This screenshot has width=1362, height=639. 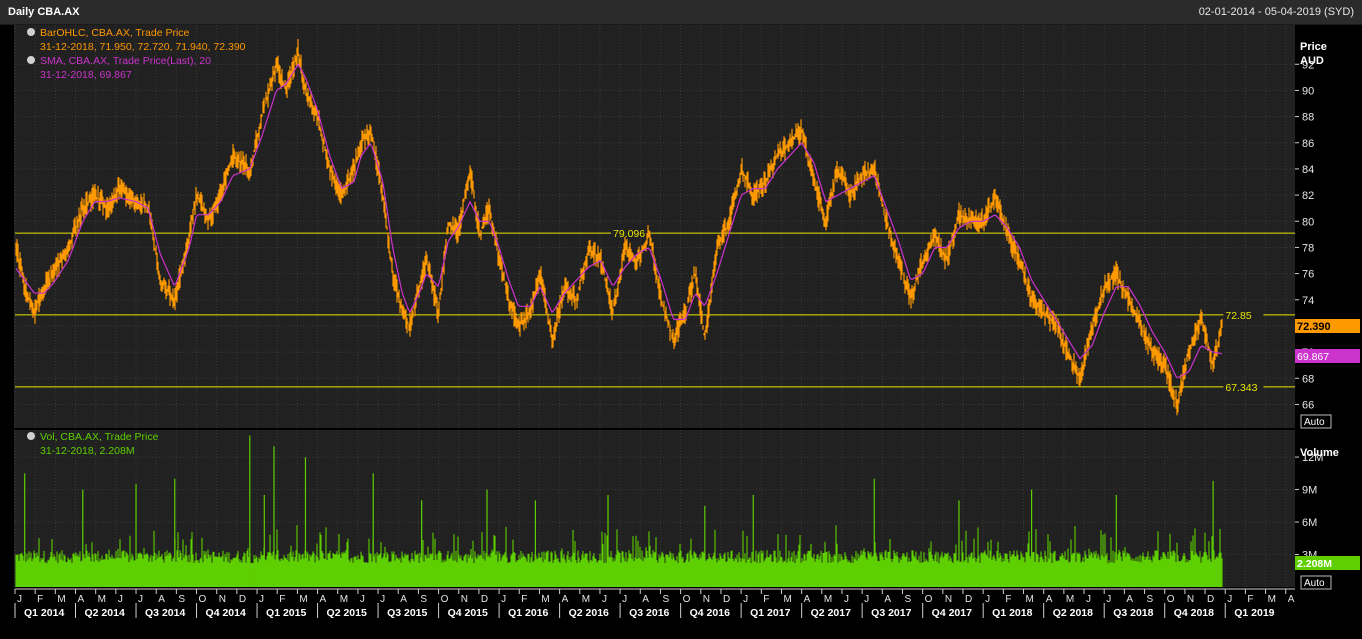 I want to click on horizontal-line-label-bg, so click(x=631, y=232).